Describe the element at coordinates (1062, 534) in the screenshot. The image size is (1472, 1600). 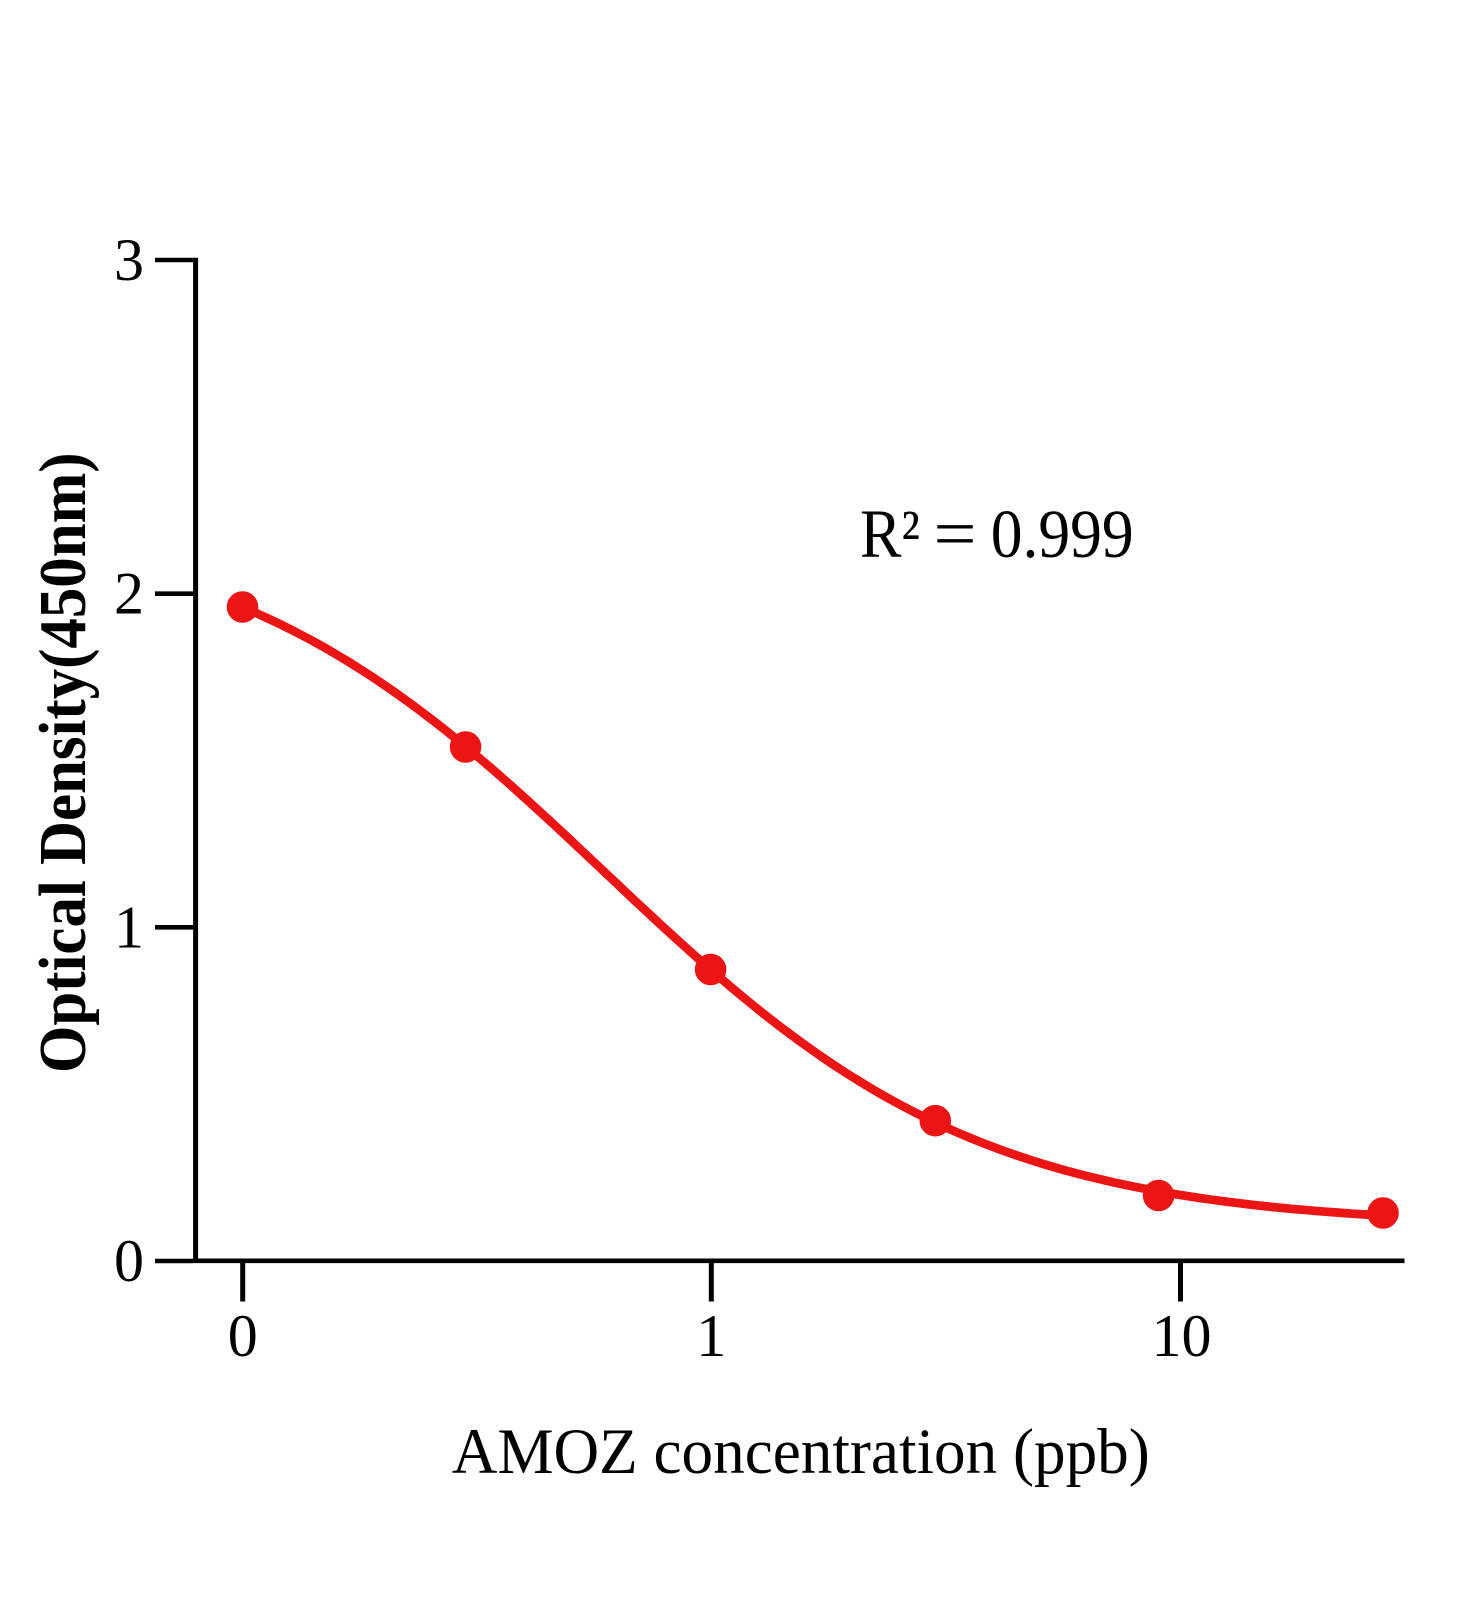
I see `svg-text: 0.999` at that location.